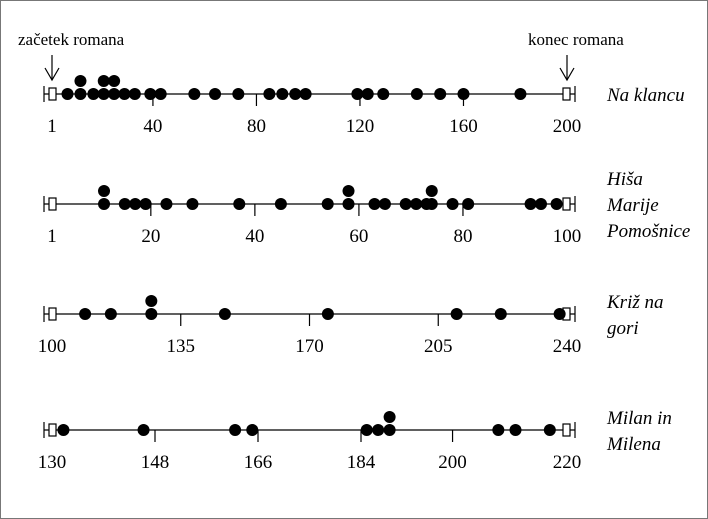 This screenshot has width=708, height=519. I want to click on row-title-line: Milan in, so click(639, 418).